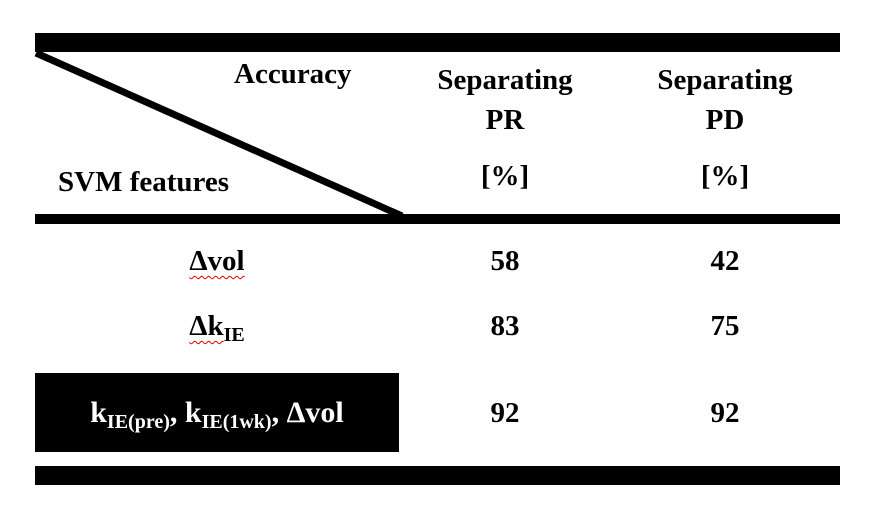  What do you see at coordinates (505, 176) in the screenshot?
I see `col-pr-unit: [%]` at bounding box center [505, 176].